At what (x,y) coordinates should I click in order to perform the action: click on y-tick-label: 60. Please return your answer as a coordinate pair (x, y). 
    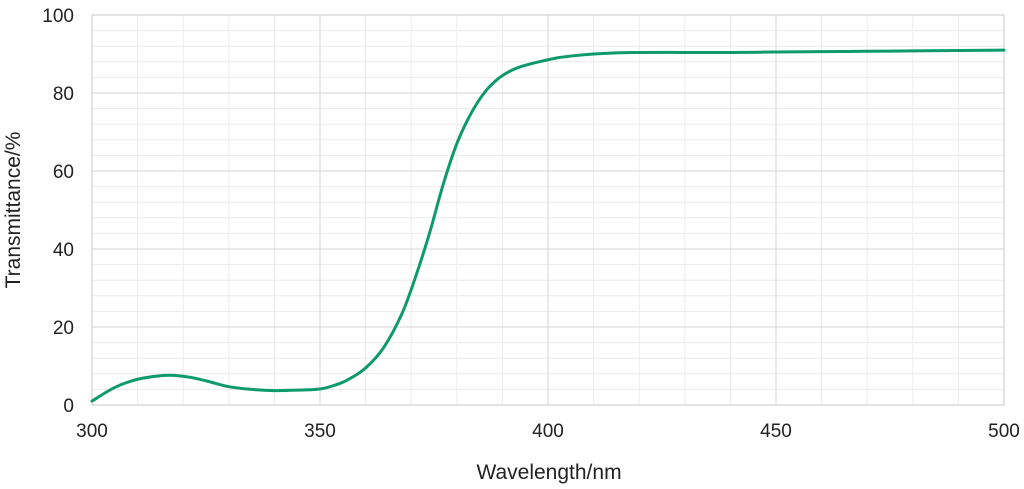
    Looking at the image, I should click on (63, 172).